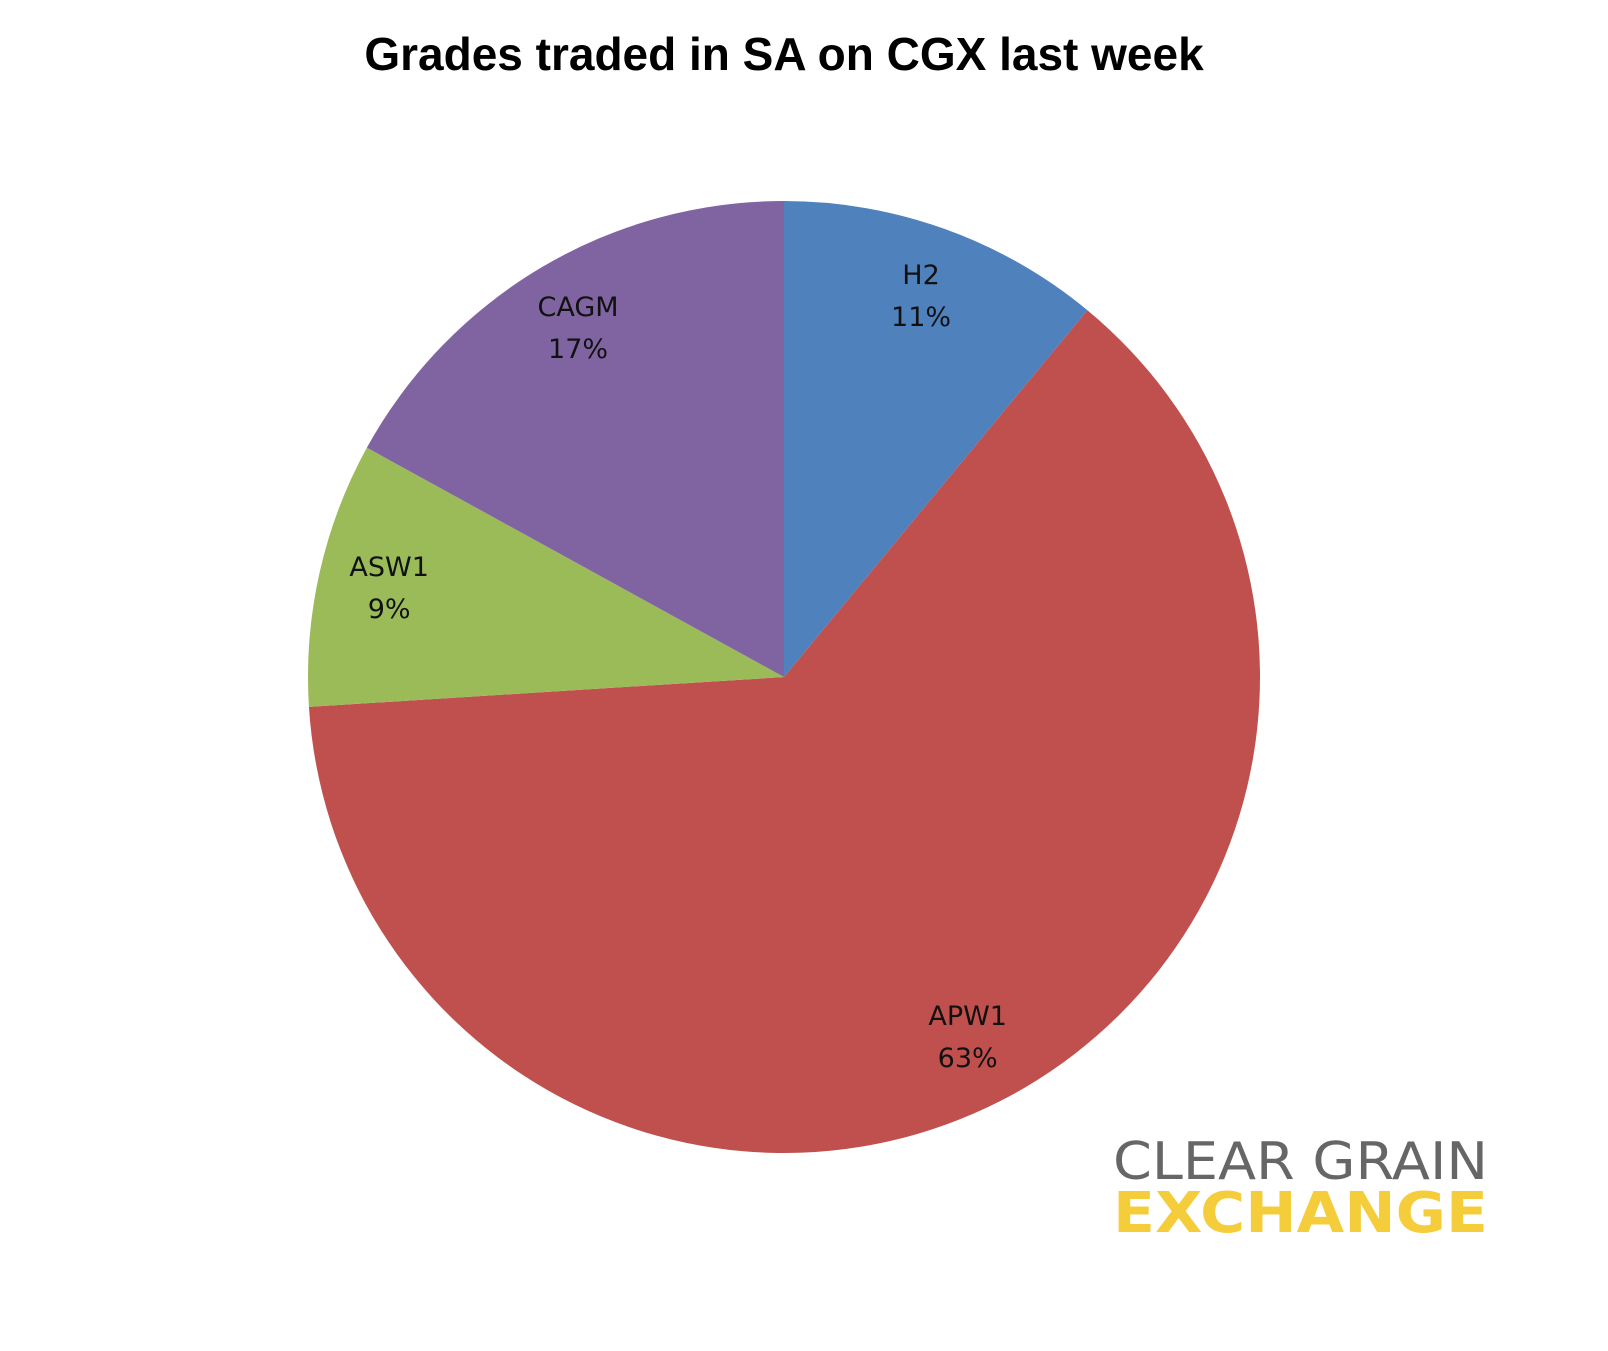 The width and height of the screenshot is (1608, 1351). Describe the element at coordinates (968, 1058) in the screenshot. I see `value-label: 63%` at that location.